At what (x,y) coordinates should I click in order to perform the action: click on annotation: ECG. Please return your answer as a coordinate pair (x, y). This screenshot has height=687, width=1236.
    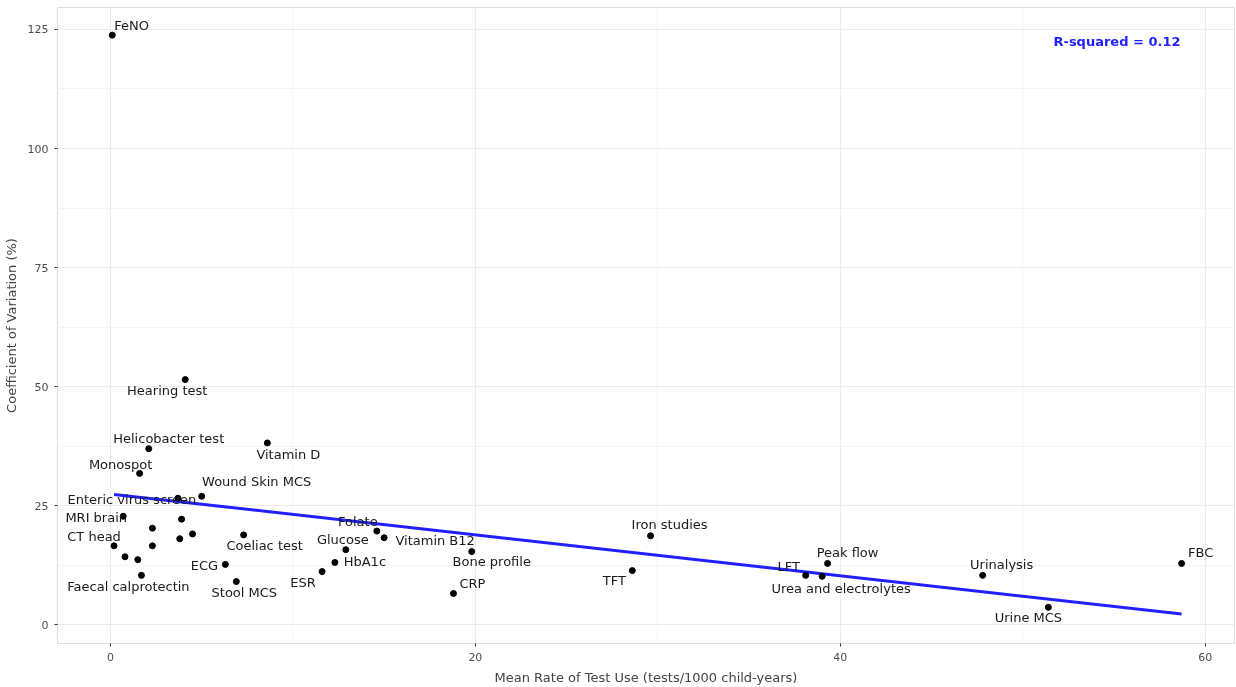
    Looking at the image, I should click on (204, 565).